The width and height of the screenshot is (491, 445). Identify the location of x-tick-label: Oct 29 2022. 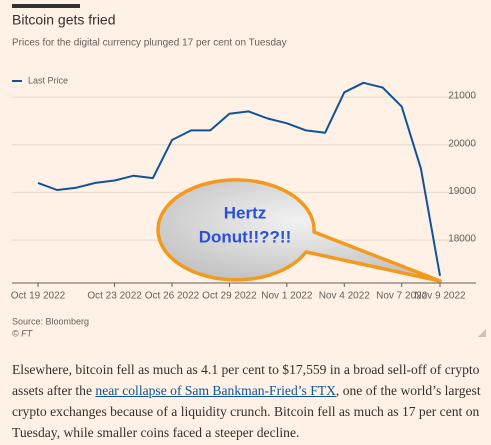
(229, 296).